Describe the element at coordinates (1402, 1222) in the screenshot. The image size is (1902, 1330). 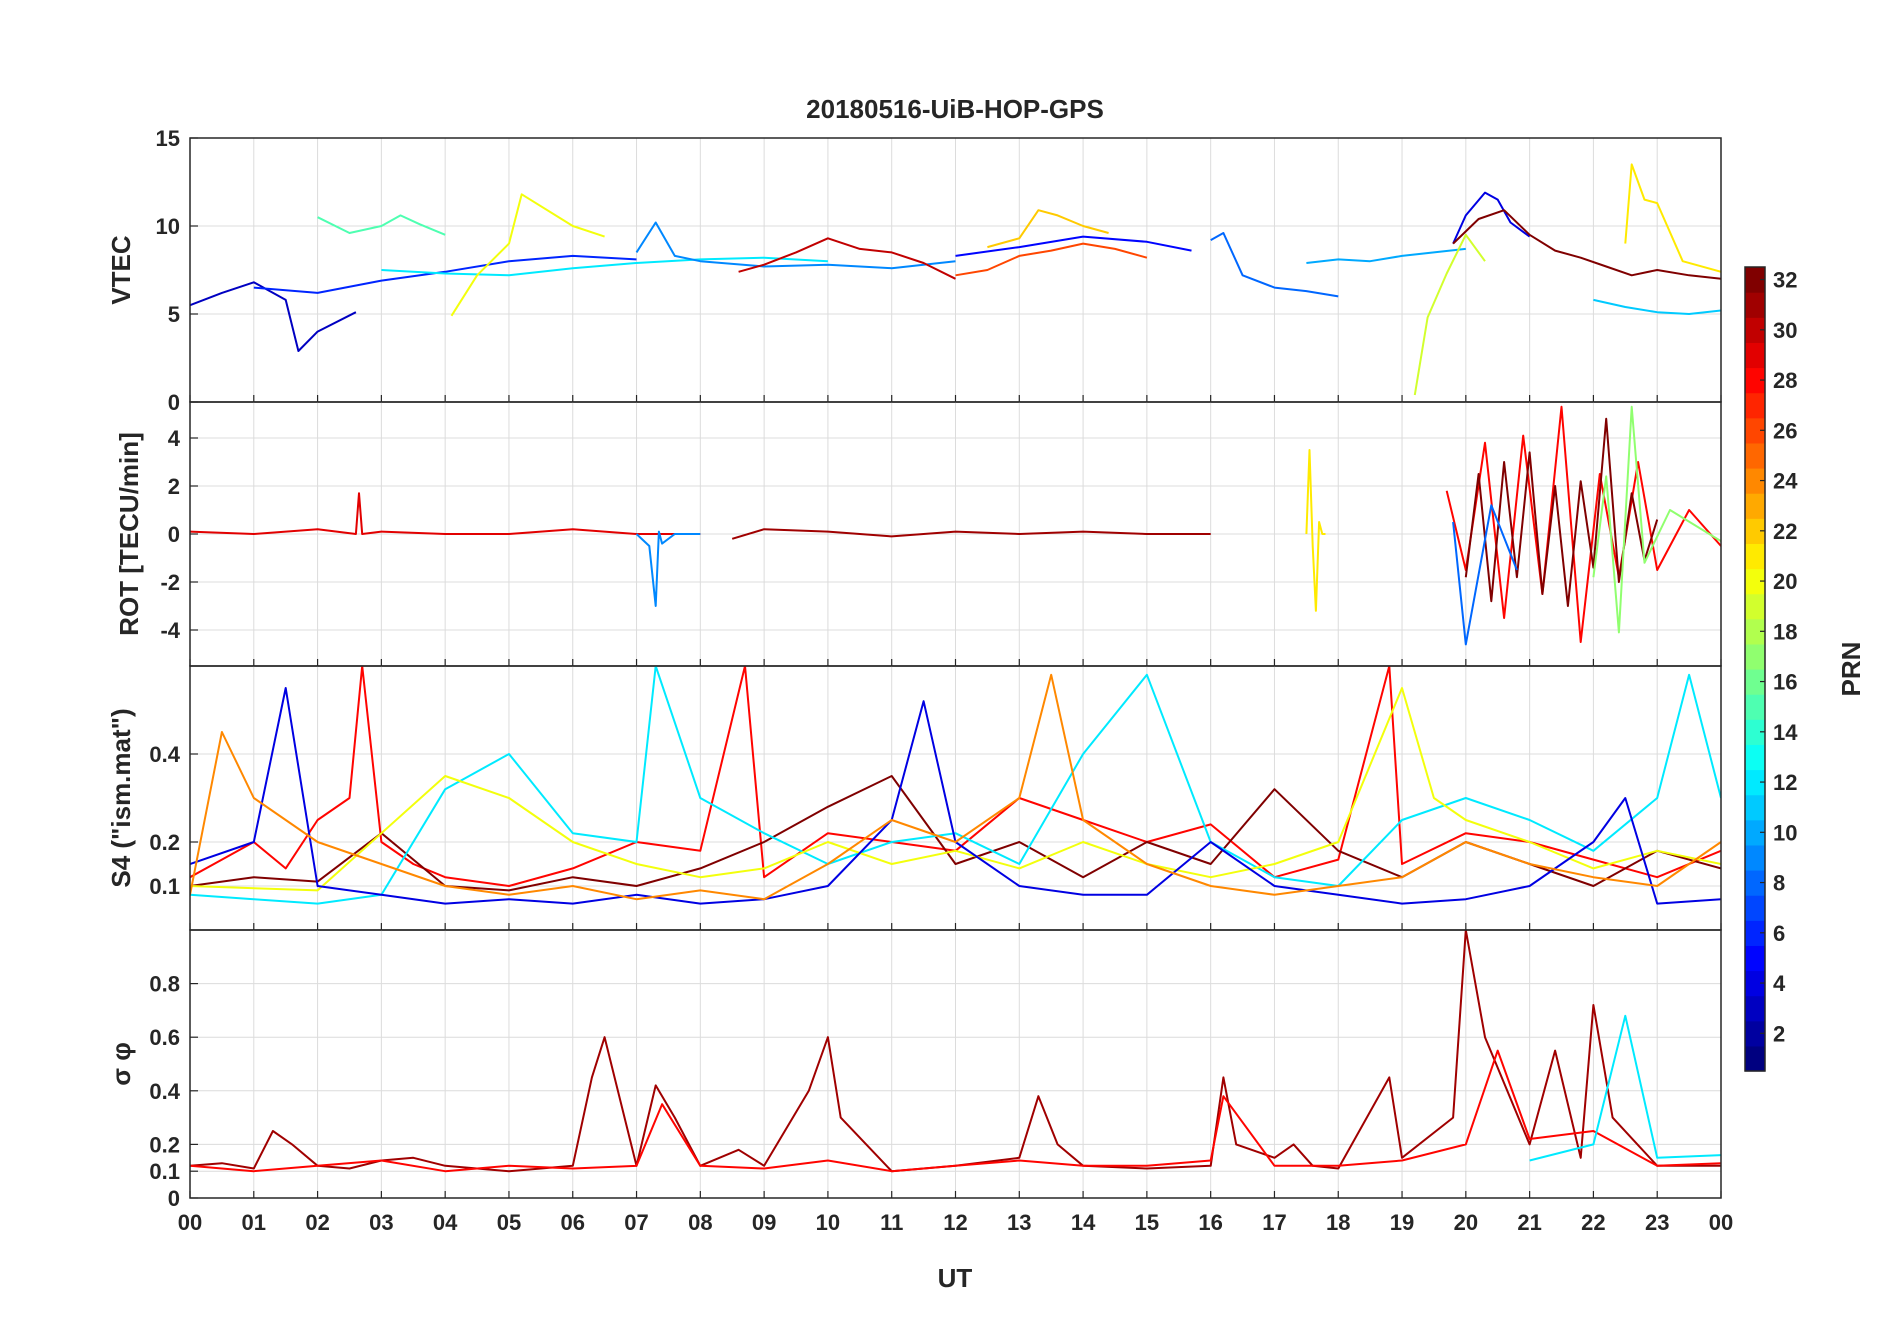
I see `x-tick-label: 19` at that location.